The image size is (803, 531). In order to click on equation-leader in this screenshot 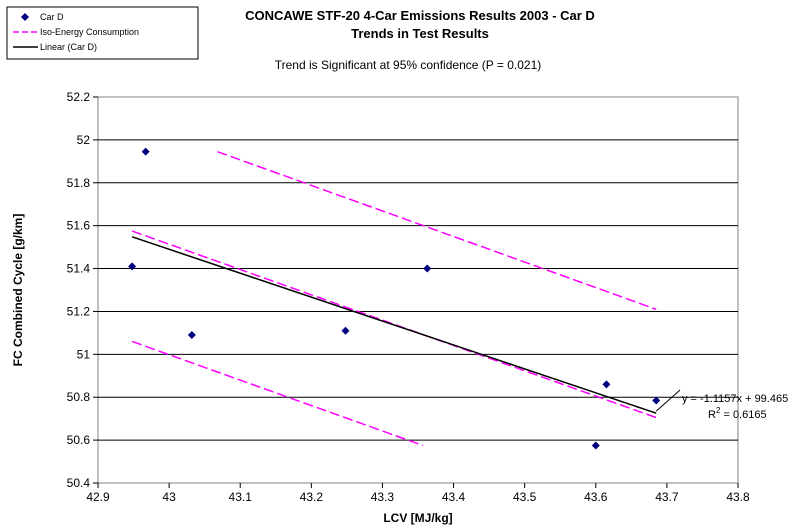, I will do `click(668, 400)`.